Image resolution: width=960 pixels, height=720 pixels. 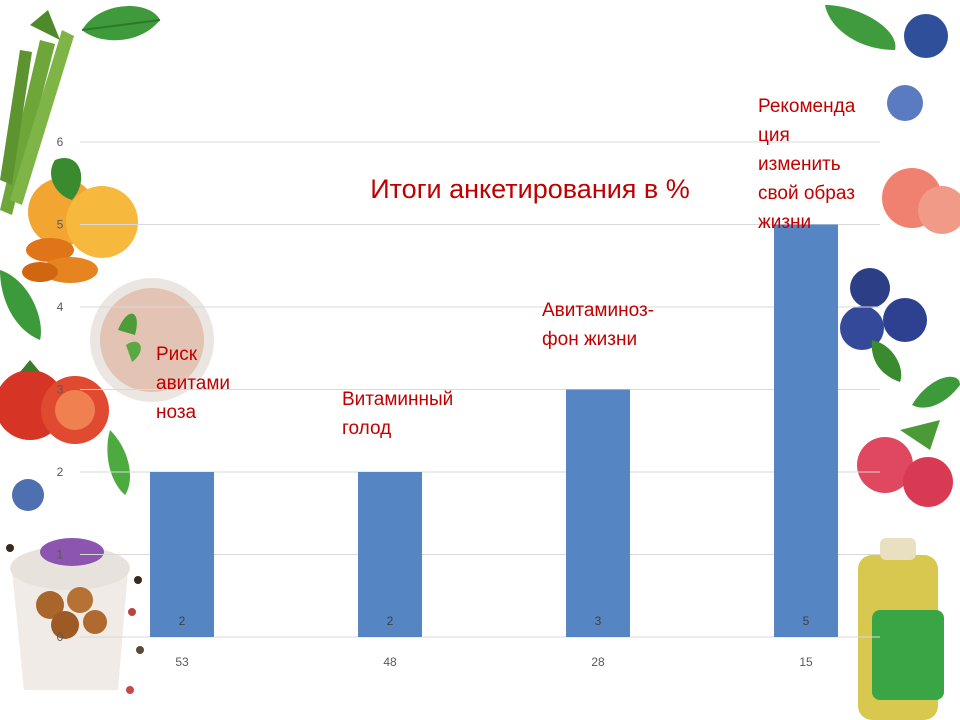 What do you see at coordinates (905, 463) in the screenshot?
I see `raspberry-icon` at bounding box center [905, 463].